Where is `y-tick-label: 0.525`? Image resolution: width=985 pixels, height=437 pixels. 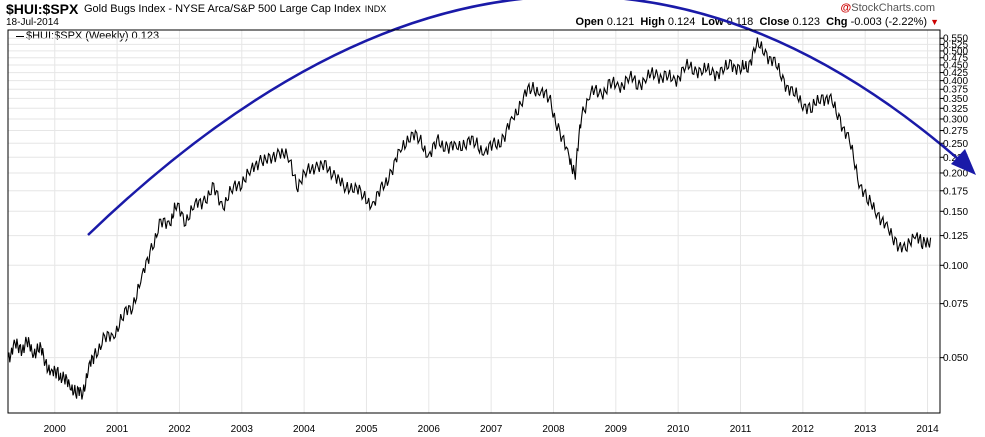 y-tick-label: 0.525 is located at coordinates (955, 45).